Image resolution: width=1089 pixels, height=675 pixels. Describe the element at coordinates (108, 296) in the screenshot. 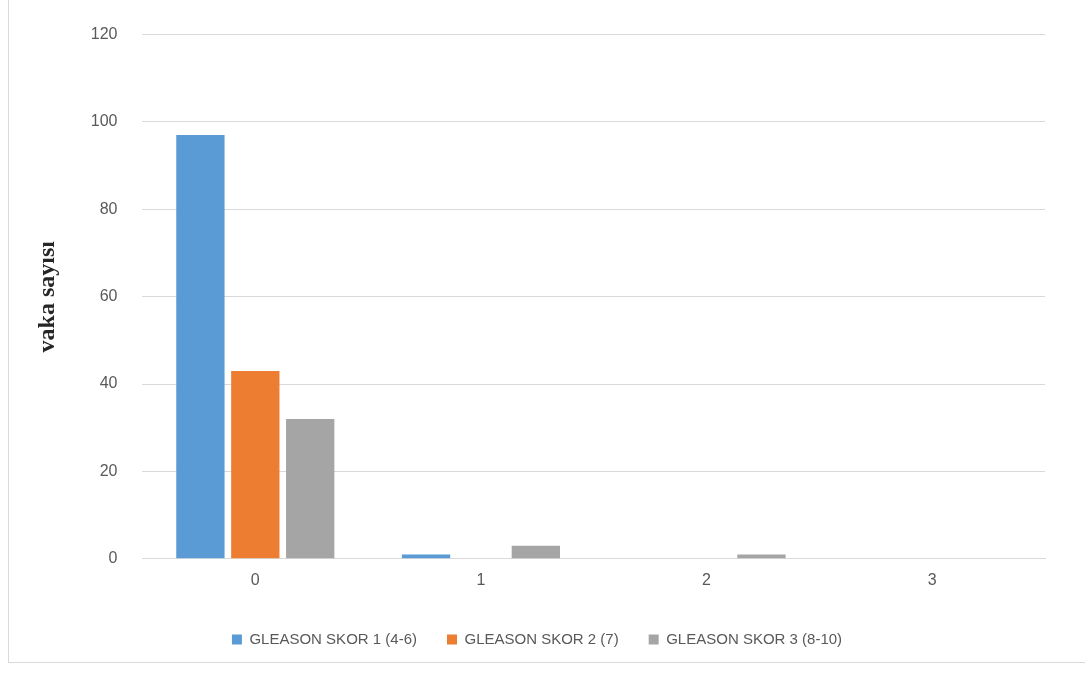

I see `y-tick-label: 60` at that location.